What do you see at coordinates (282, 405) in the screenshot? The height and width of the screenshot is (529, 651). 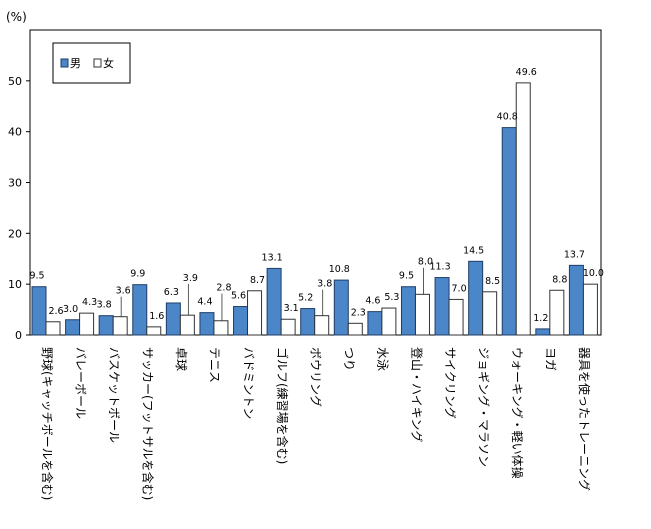 I see `category-label: ゴルフ(練習場を含む)` at bounding box center [282, 405].